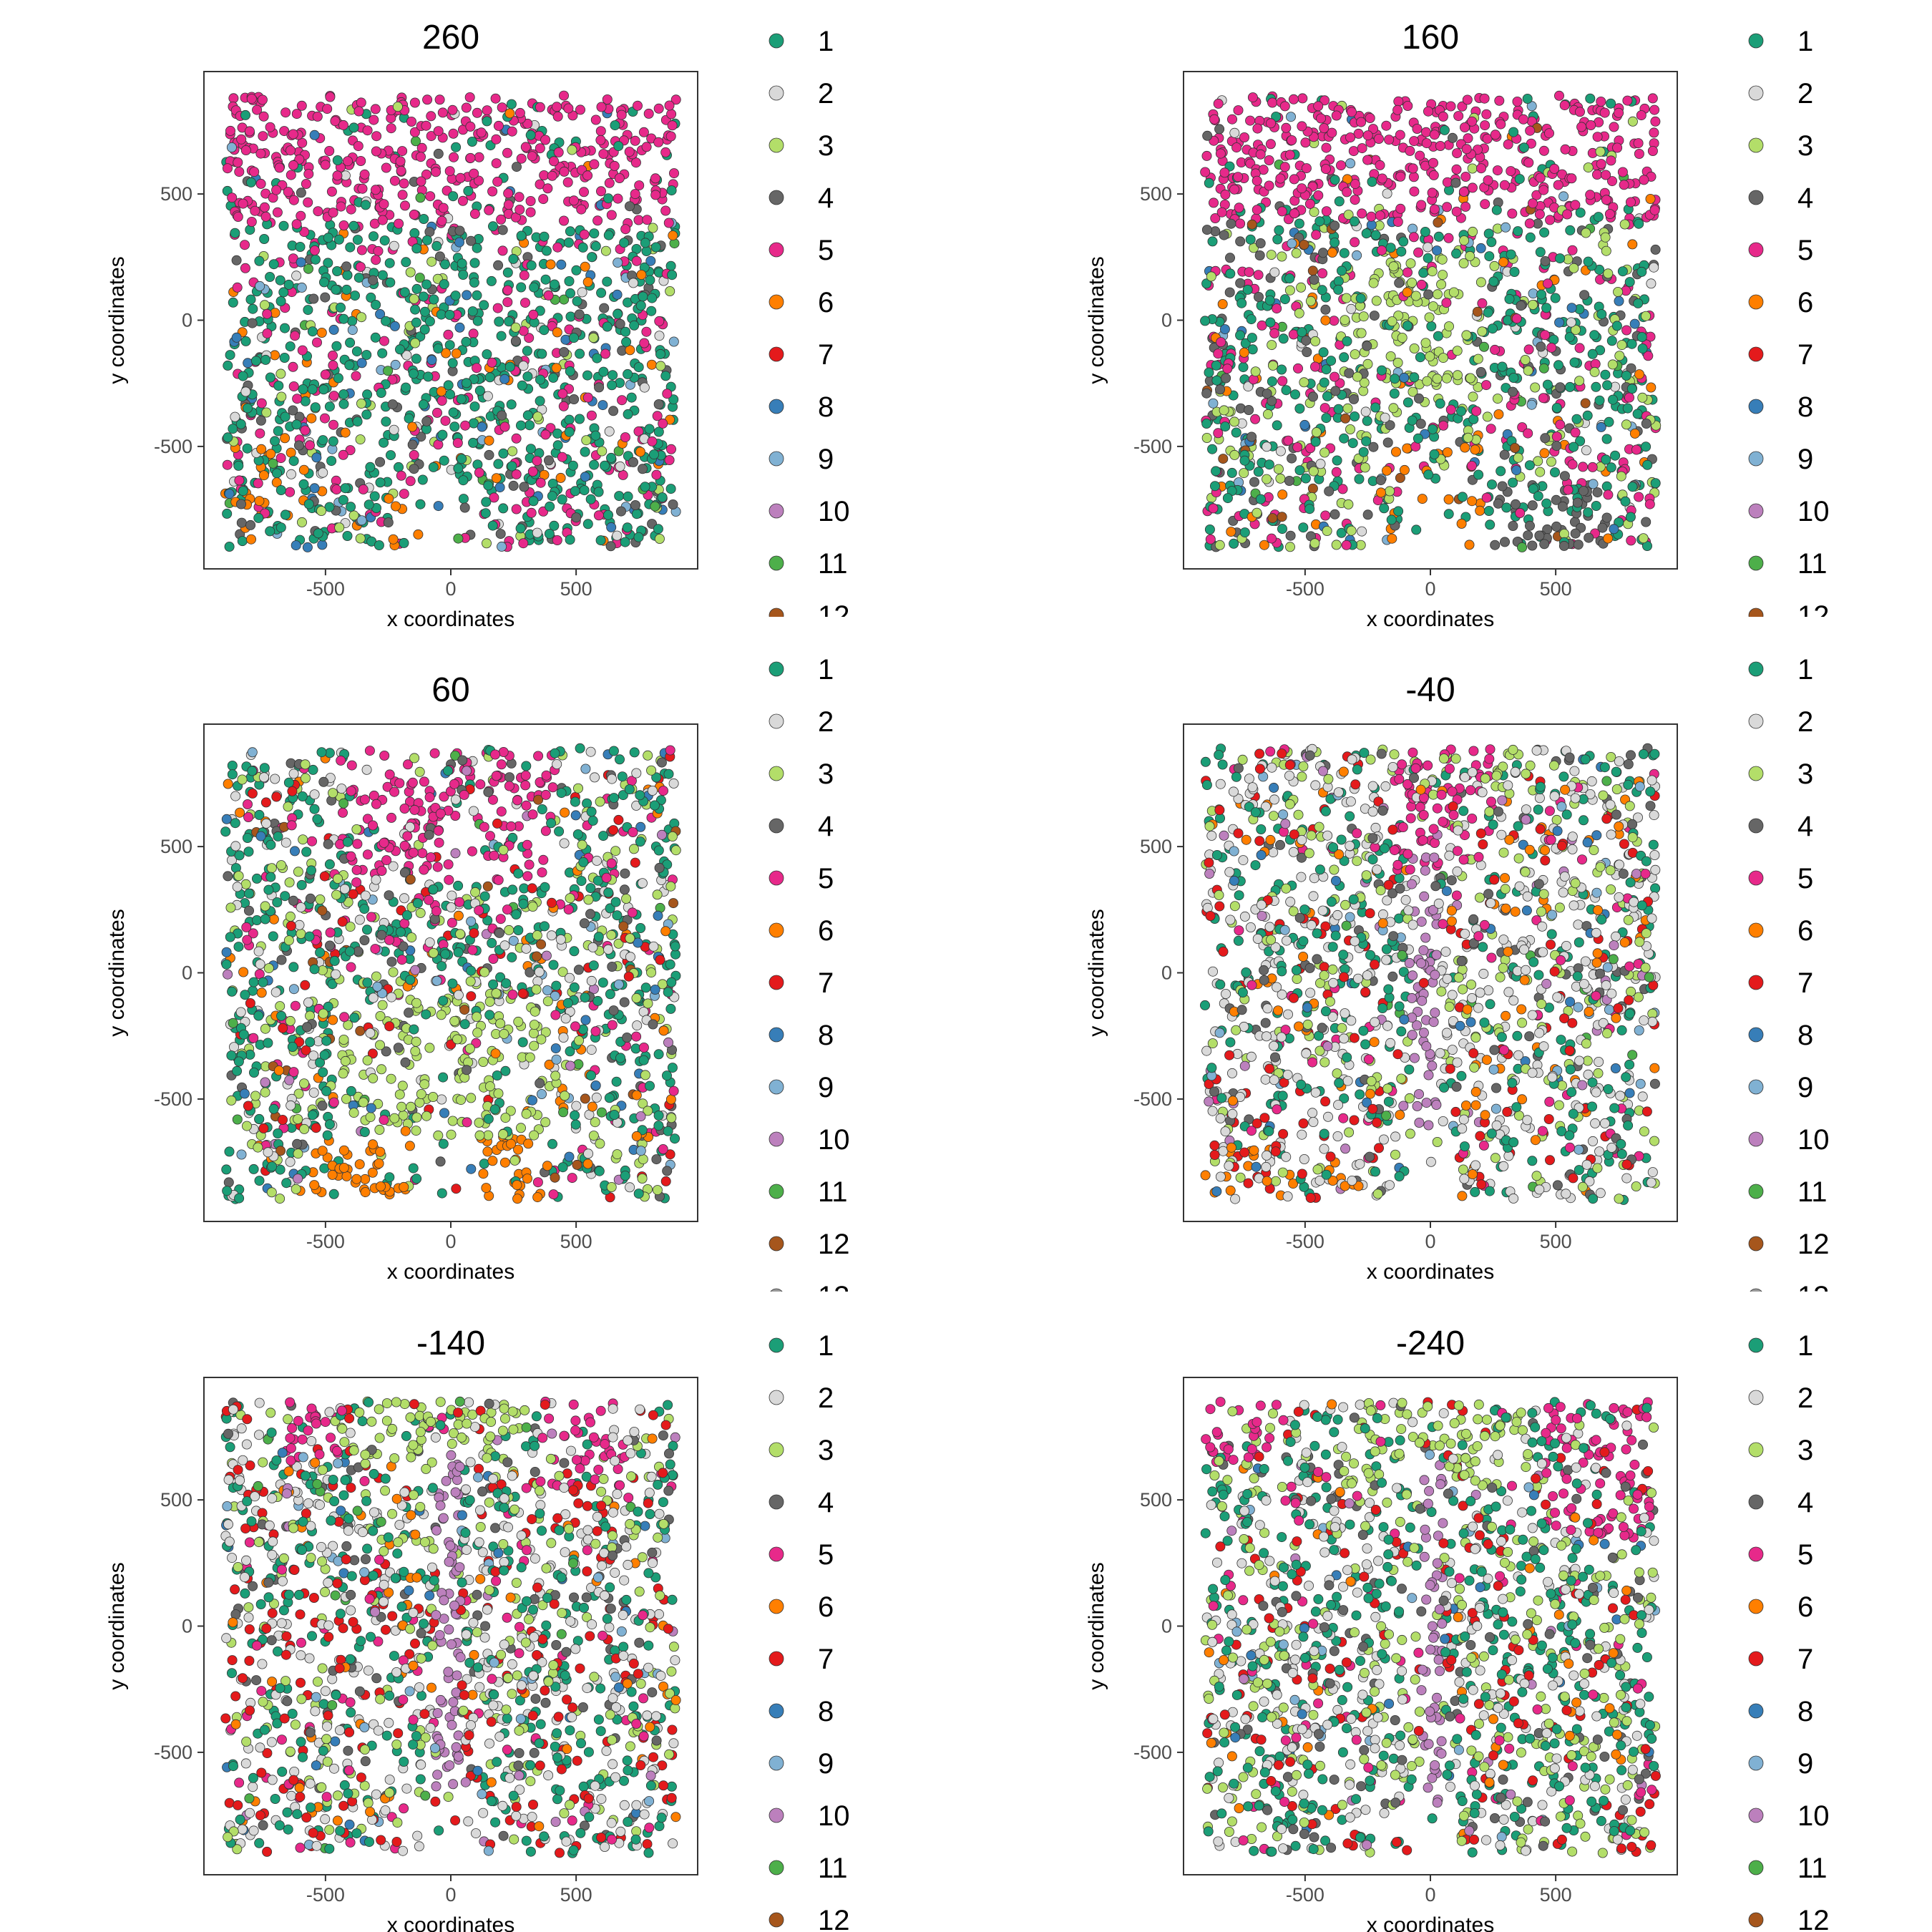  Describe the element at coordinates (826, 355) in the screenshot. I see `legend-label: 7` at that location.